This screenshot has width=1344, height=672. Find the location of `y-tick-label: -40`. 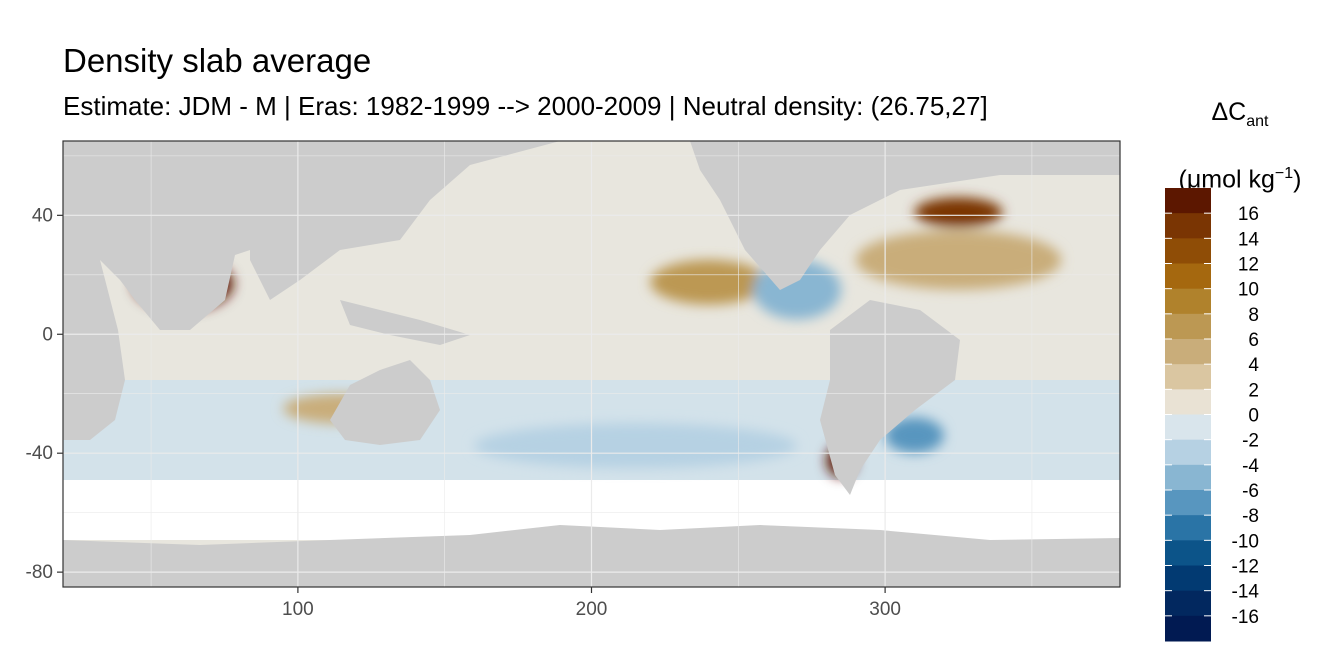

y-tick-label: -40 is located at coordinates (39, 453).